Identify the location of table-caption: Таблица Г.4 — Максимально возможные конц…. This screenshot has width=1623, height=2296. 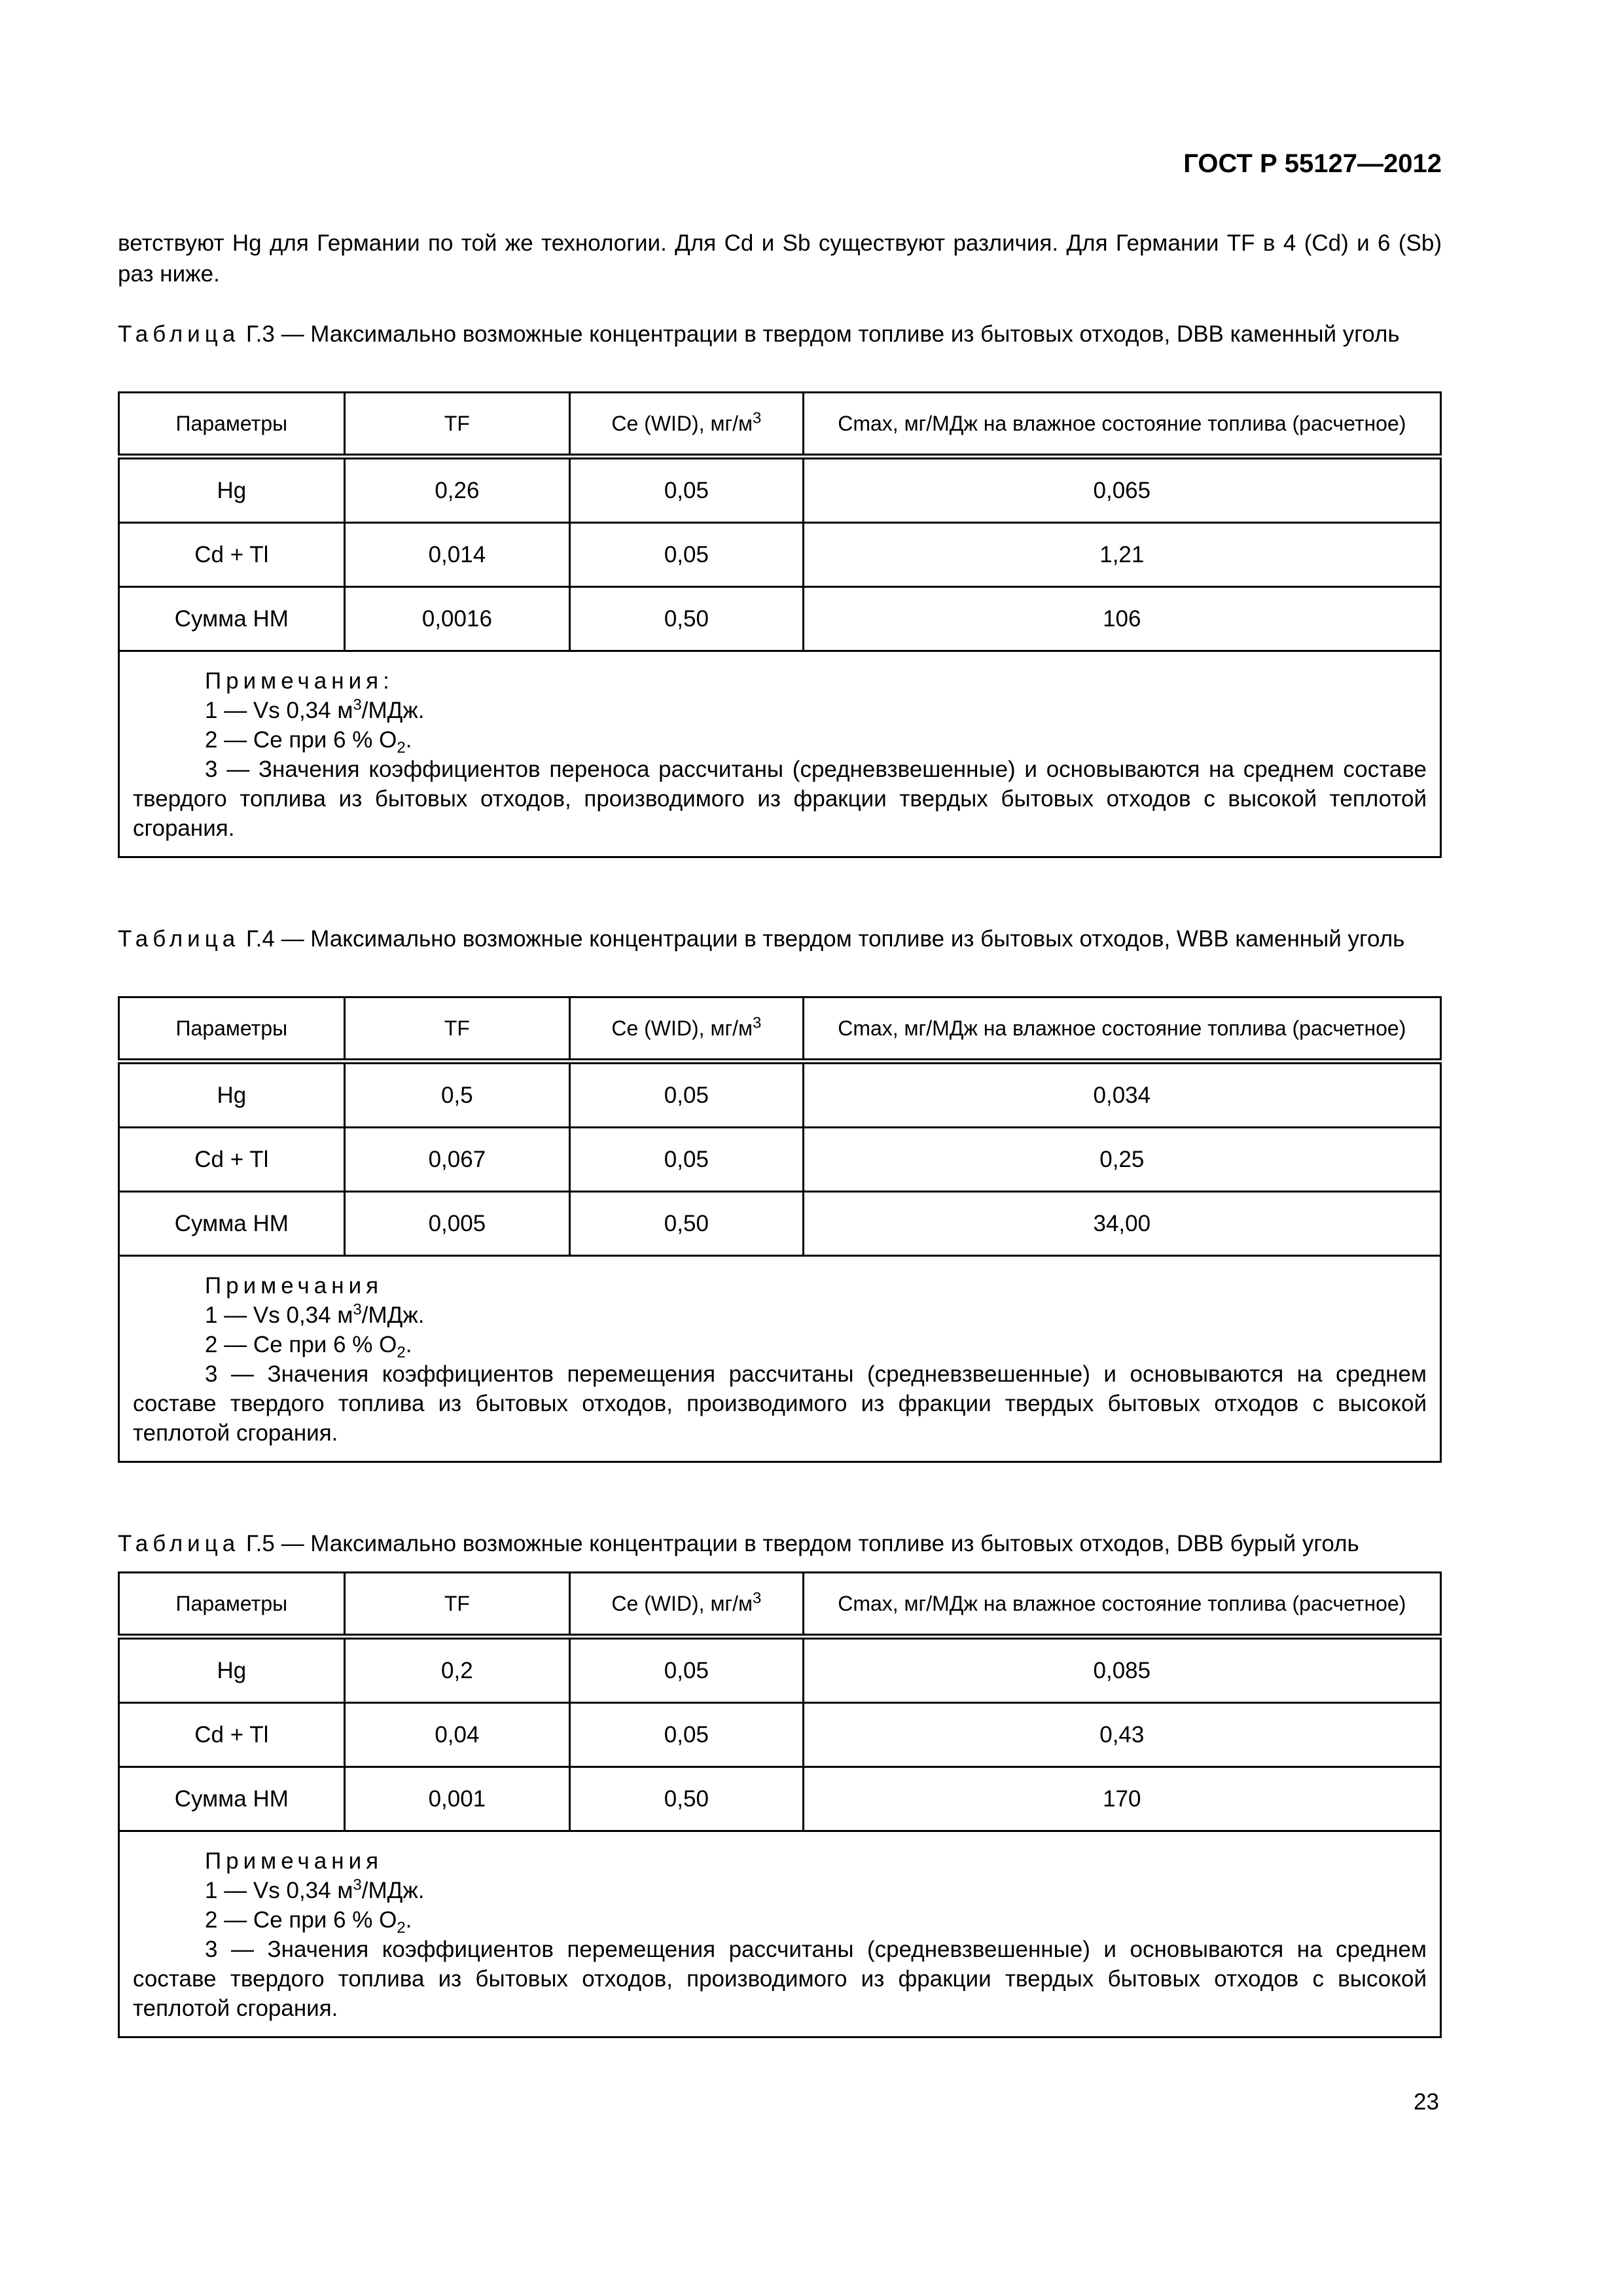
(780, 939).